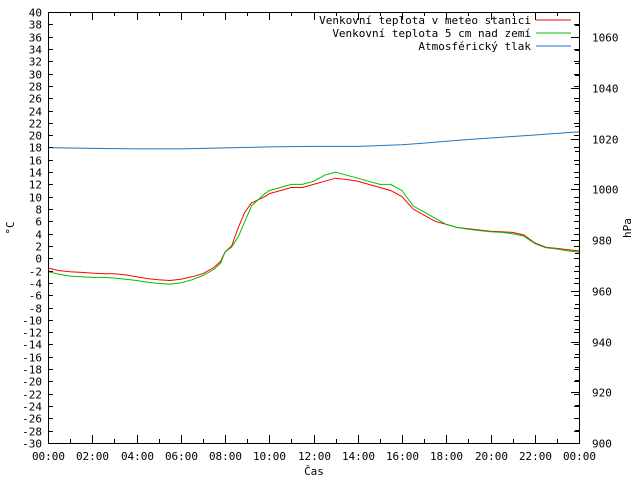  I want to click on y-left-tick-label: -12, so click(32, 333).